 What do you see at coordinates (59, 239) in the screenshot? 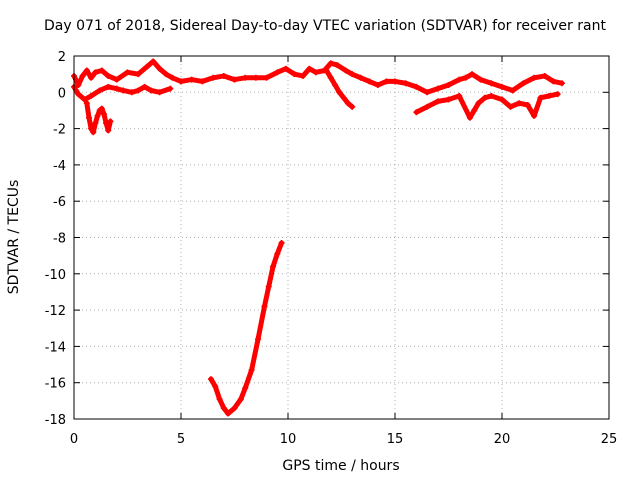
I see `y-tick-label: -8` at bounding box center [59, 239].